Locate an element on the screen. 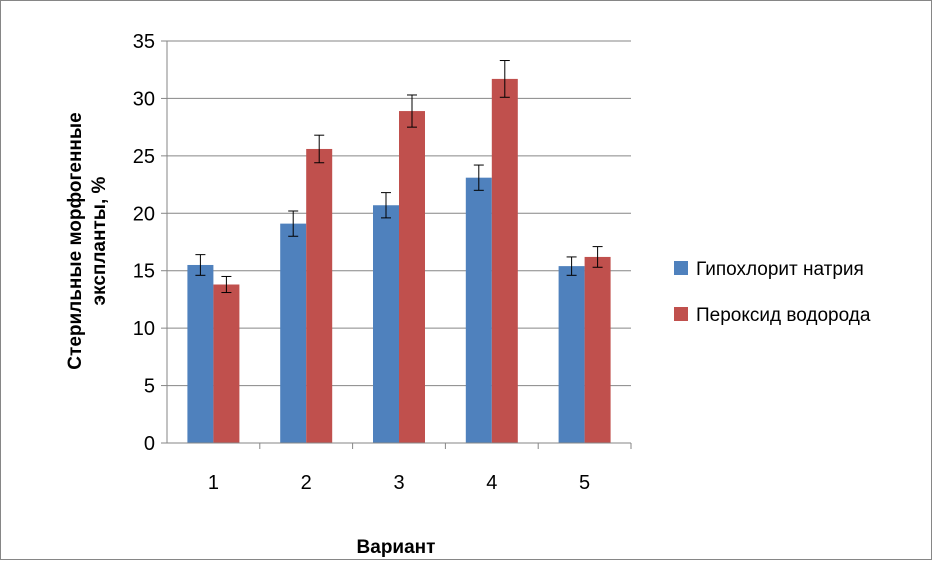  y-tick-label: 35 is located at coordinates (144, 42).